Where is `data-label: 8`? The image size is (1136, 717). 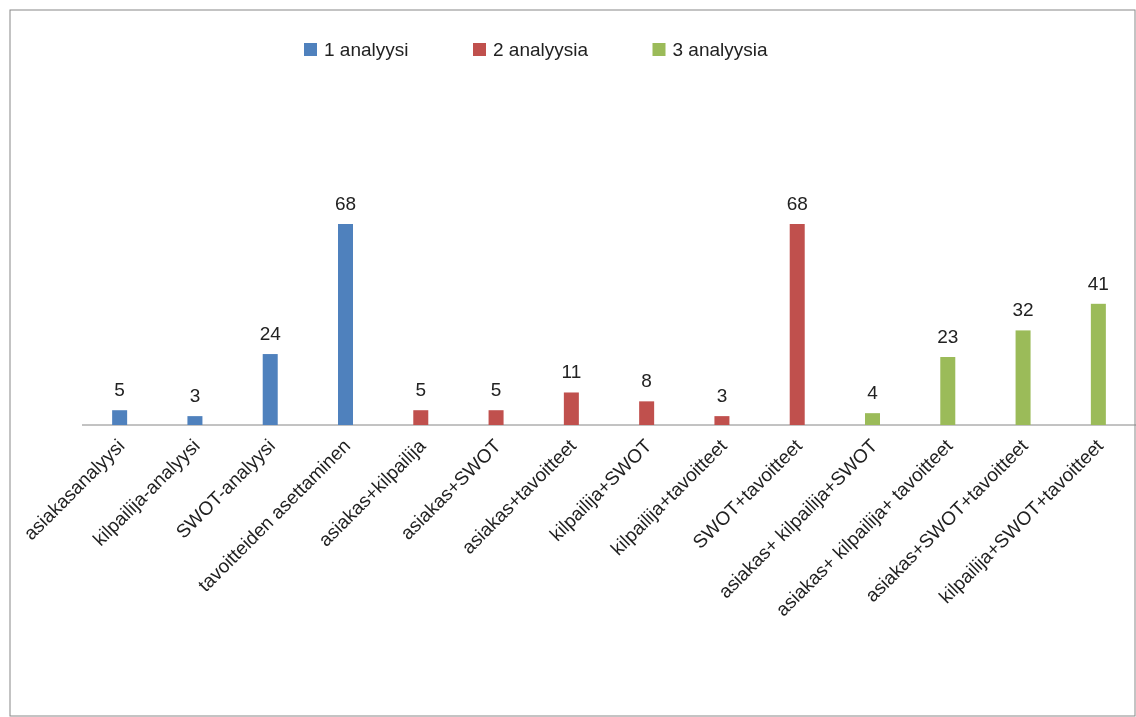 data-label: 8 is located at coordinates (646, 381).